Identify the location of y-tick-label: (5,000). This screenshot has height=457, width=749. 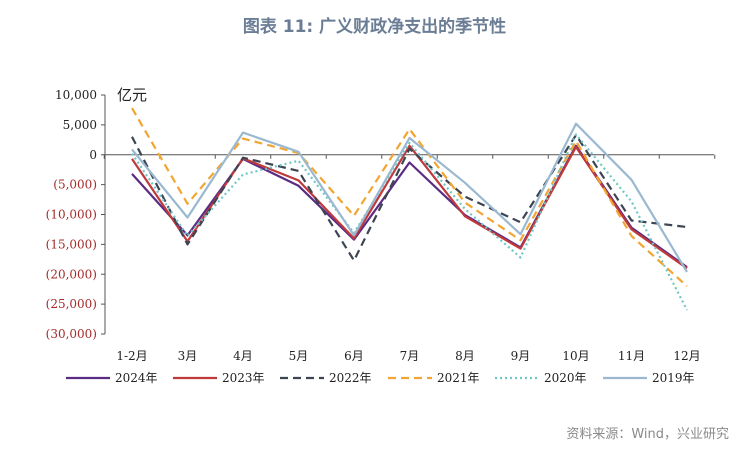
(75, 185).